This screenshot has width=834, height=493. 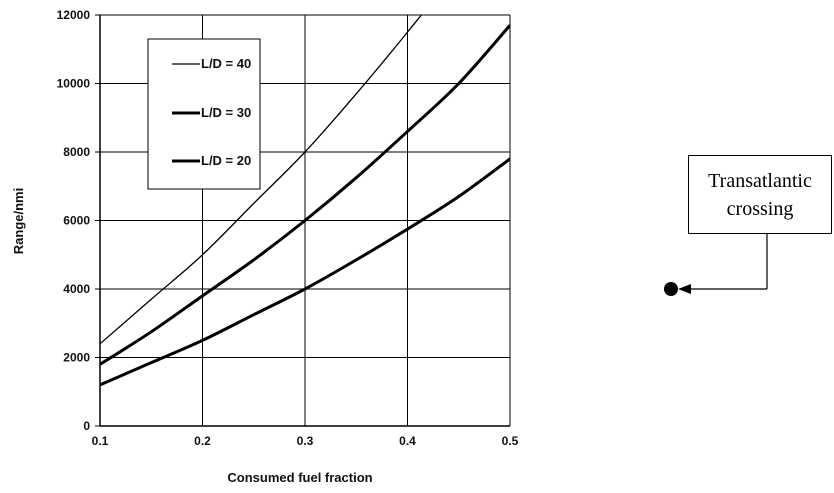 I want to click on y-tick-label: 12000, so click(x=74, y=15).